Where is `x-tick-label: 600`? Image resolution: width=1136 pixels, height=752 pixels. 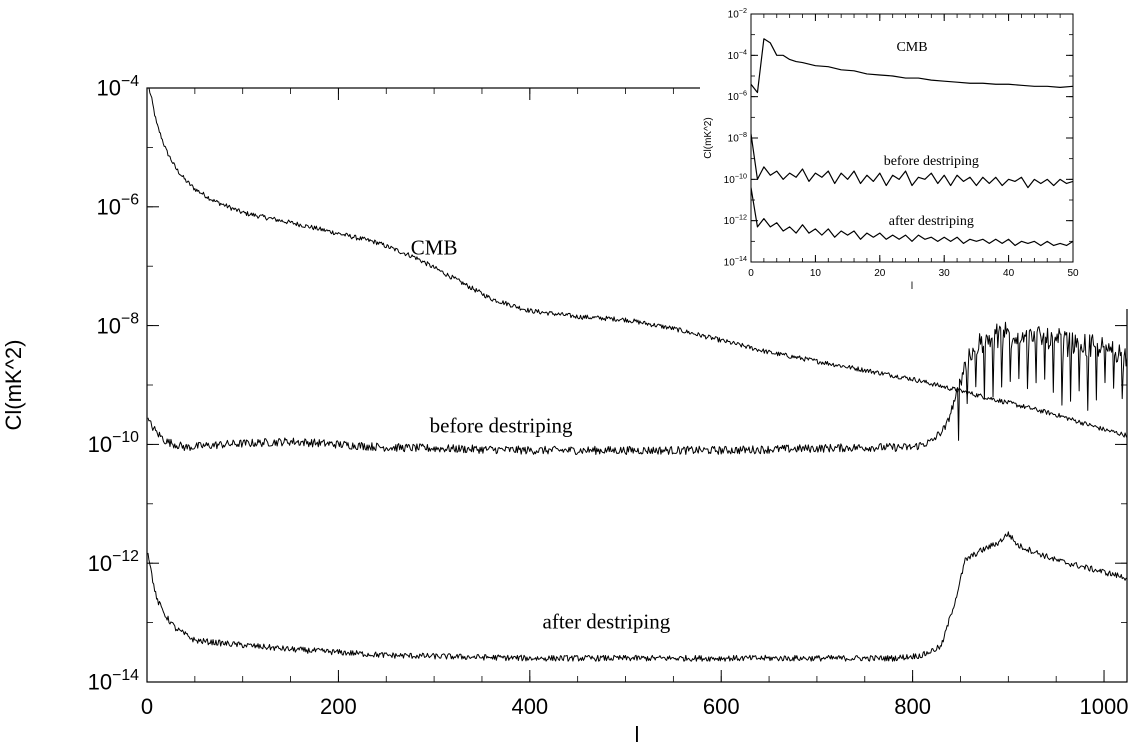
x-tick-label: 600 is located at coordinates (721, 706).